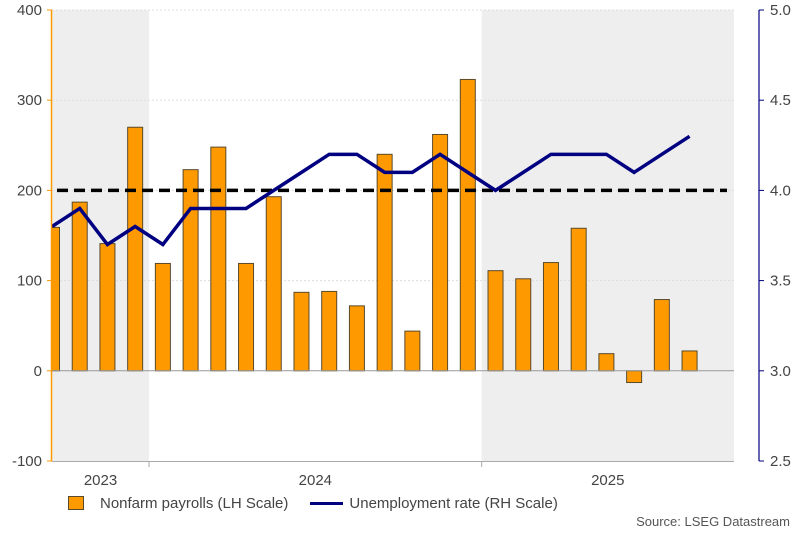  What do you see at coordinates (32, 236) in the screenshot?
I see `left-y-axis: -100 0 100 200 300 400` at bounding box center [32, 236].